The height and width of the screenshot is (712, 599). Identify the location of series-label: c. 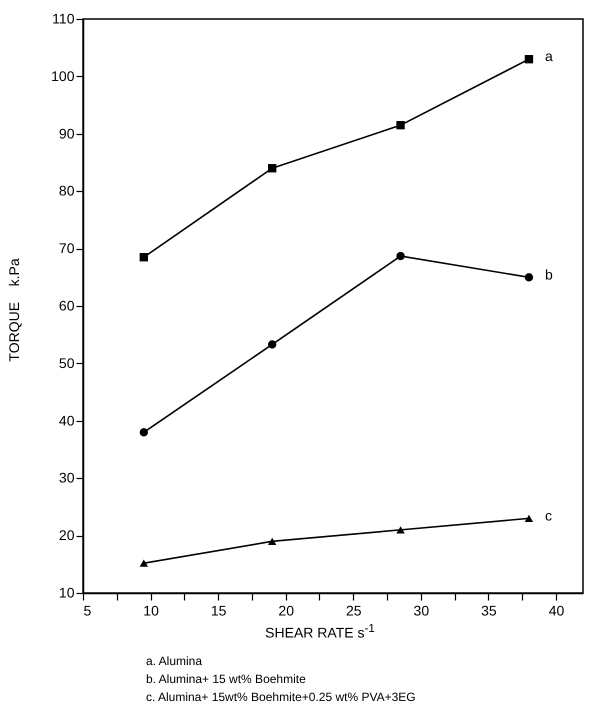
(548, 515).